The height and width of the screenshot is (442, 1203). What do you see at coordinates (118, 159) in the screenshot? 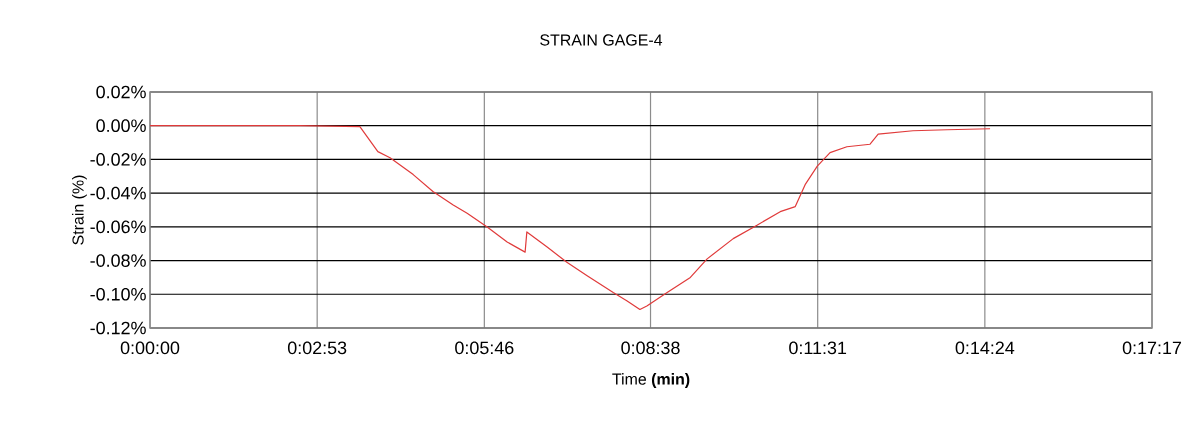
I see `y-tick-label: -0.02%` at bounding box center [118, 159].